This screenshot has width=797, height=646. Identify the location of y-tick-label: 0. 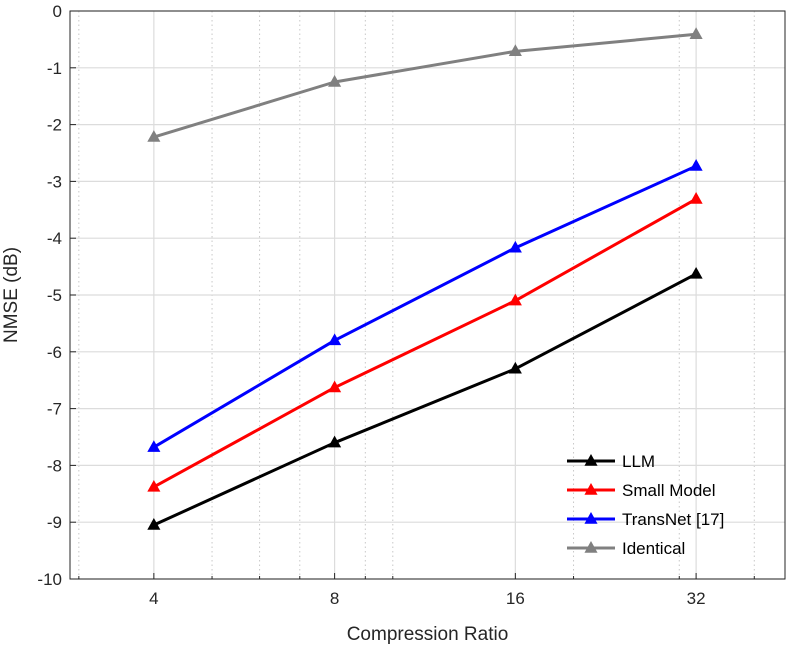
(57, 11).